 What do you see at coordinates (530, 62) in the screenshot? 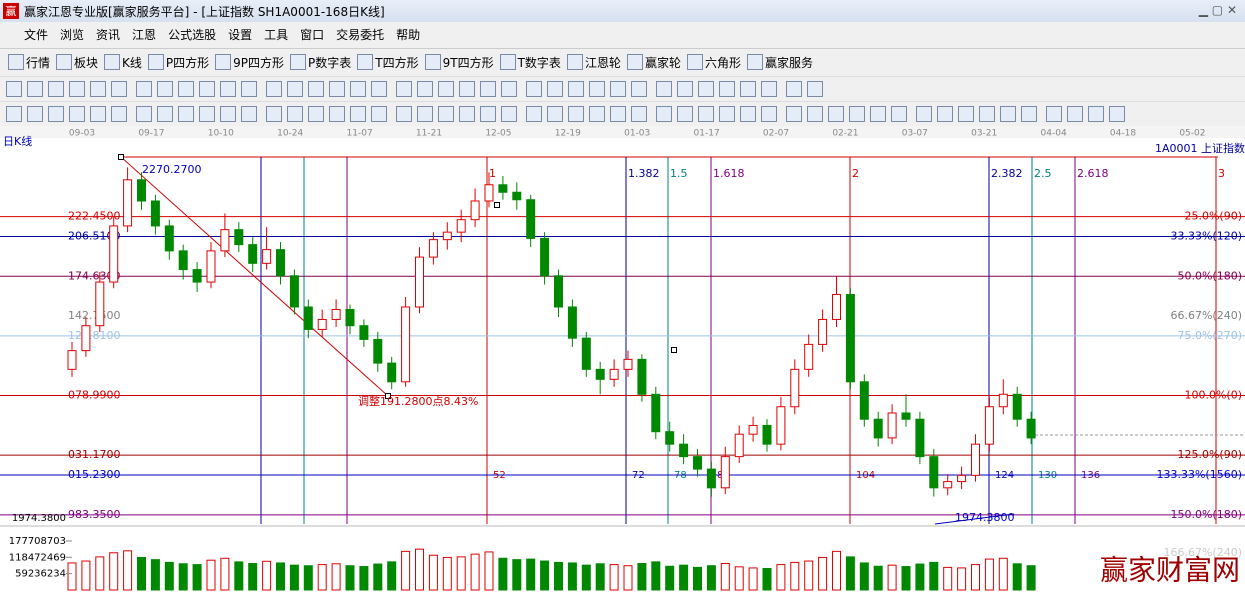
I see `toolbar-button: T数字表` at bounding box center [530, 62].